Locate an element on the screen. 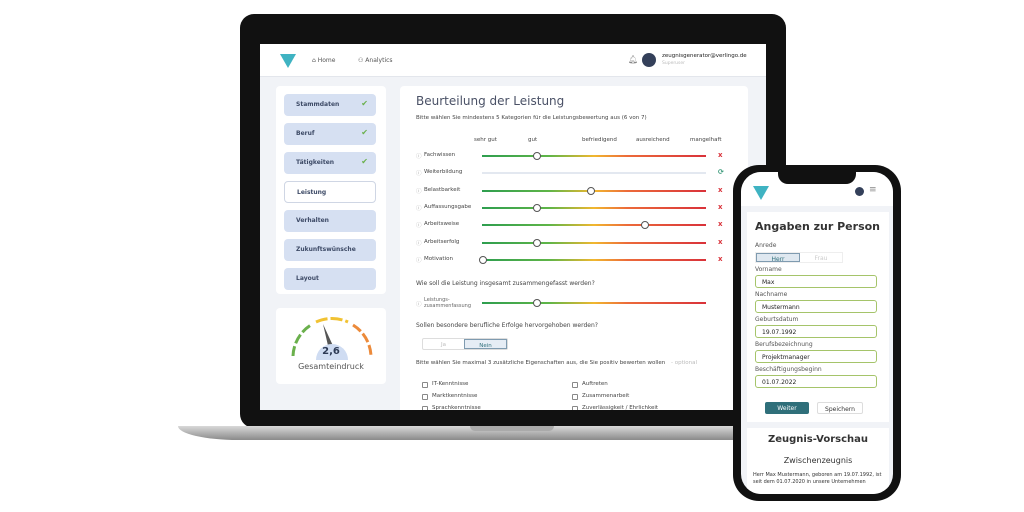 This screenshot has height=512, width=1024. next-button: Weiter is located at coordinates (787, 408).